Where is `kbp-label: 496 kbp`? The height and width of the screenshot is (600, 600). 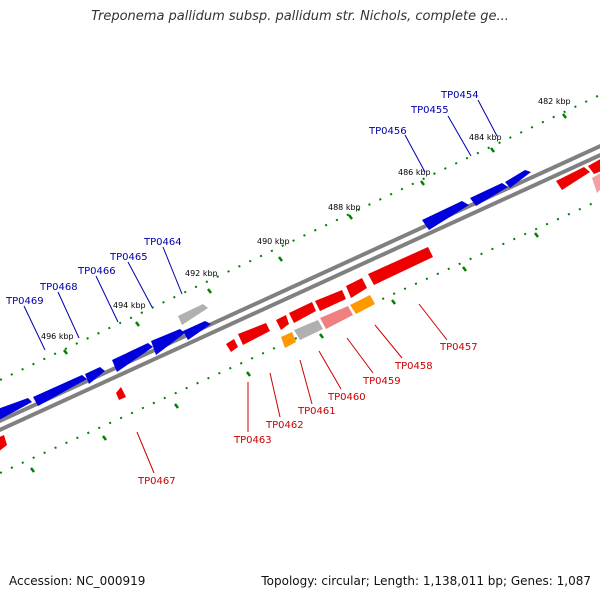
kbp-label: 496 kbp is located at coordinates (57, 336).